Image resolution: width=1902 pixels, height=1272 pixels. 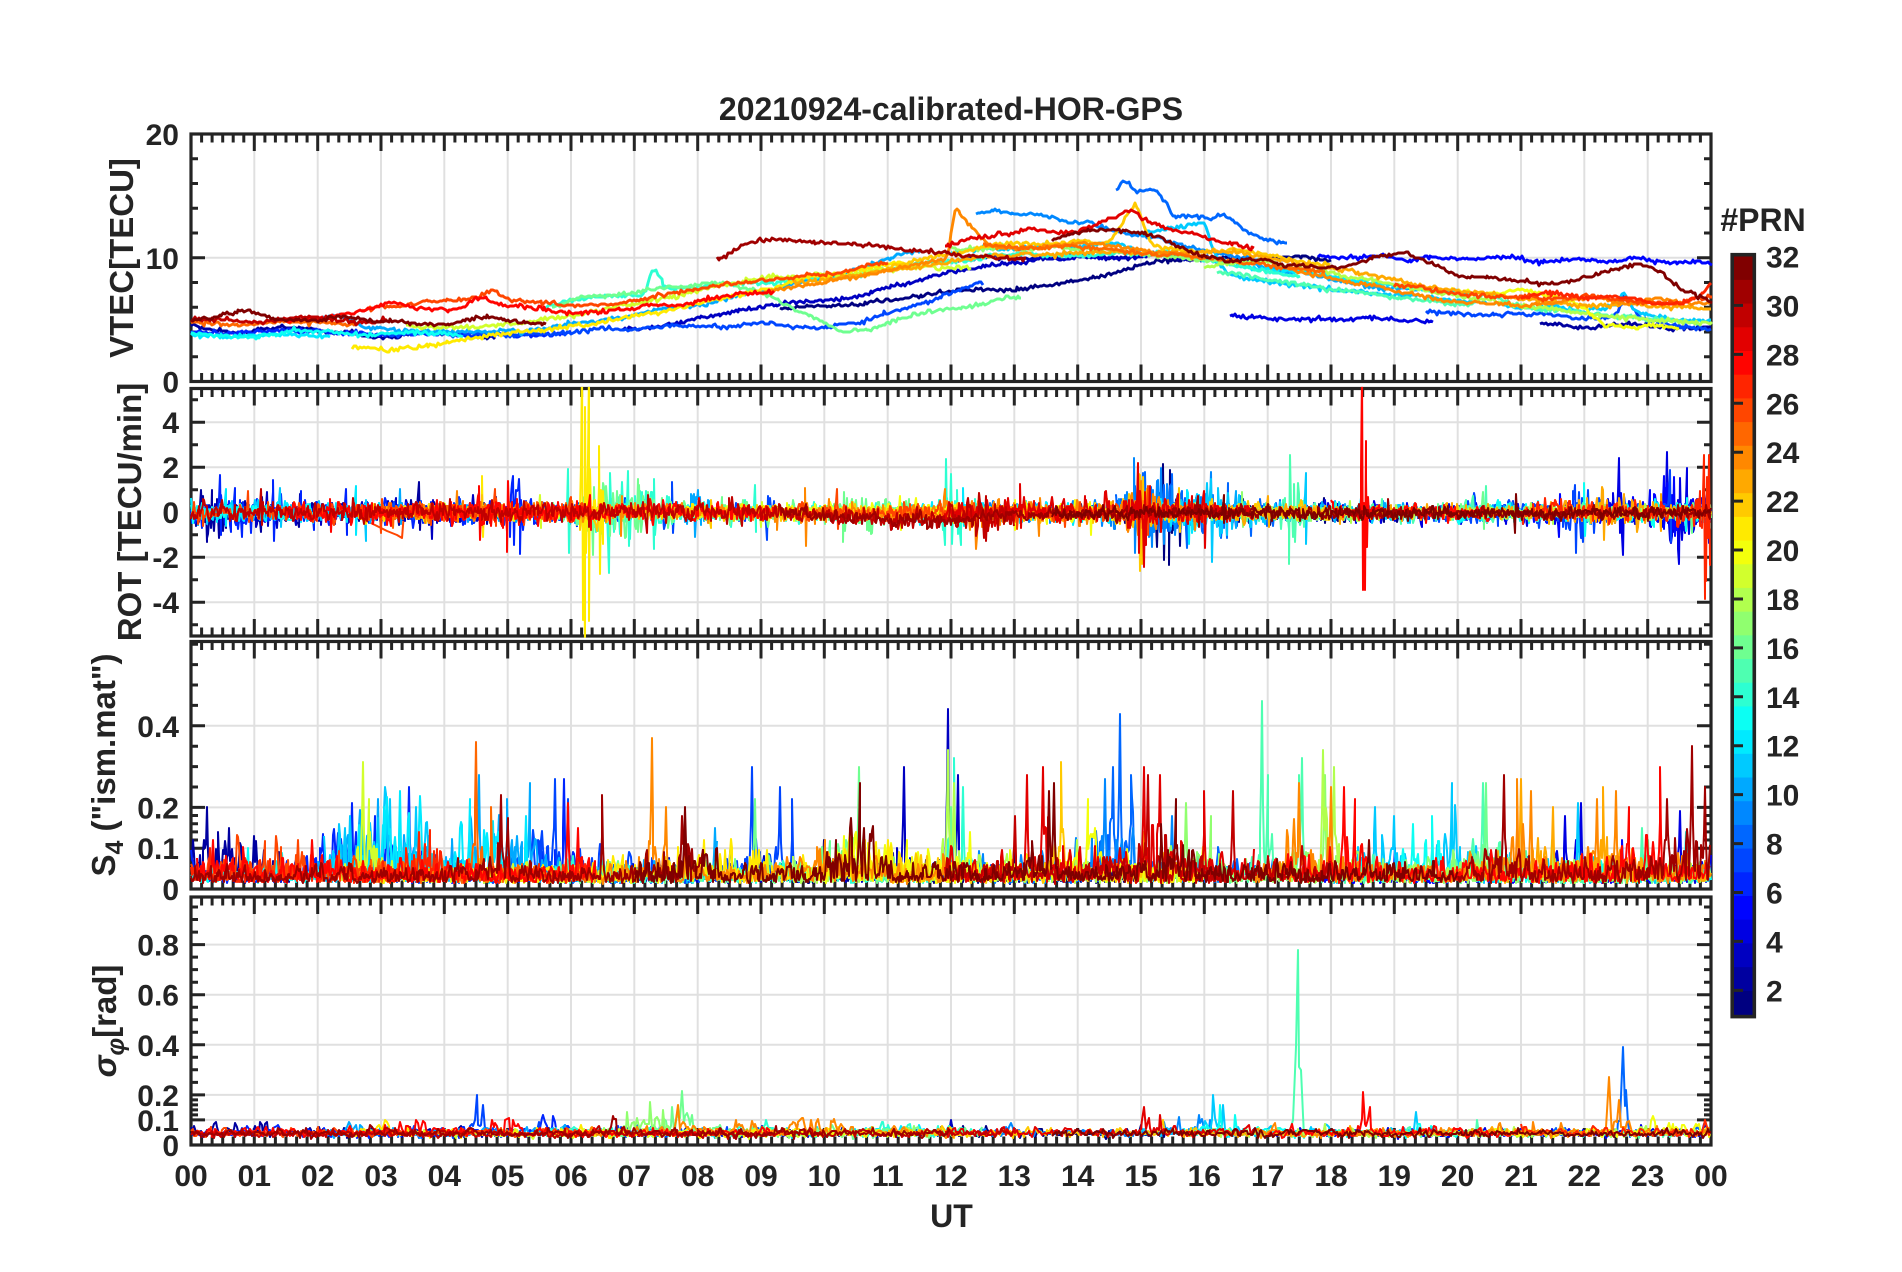 What do you see at coordinates (1762, 220) in the screenshot?
I see `svg-text: #PRN` at bounding box center [1762, 220].